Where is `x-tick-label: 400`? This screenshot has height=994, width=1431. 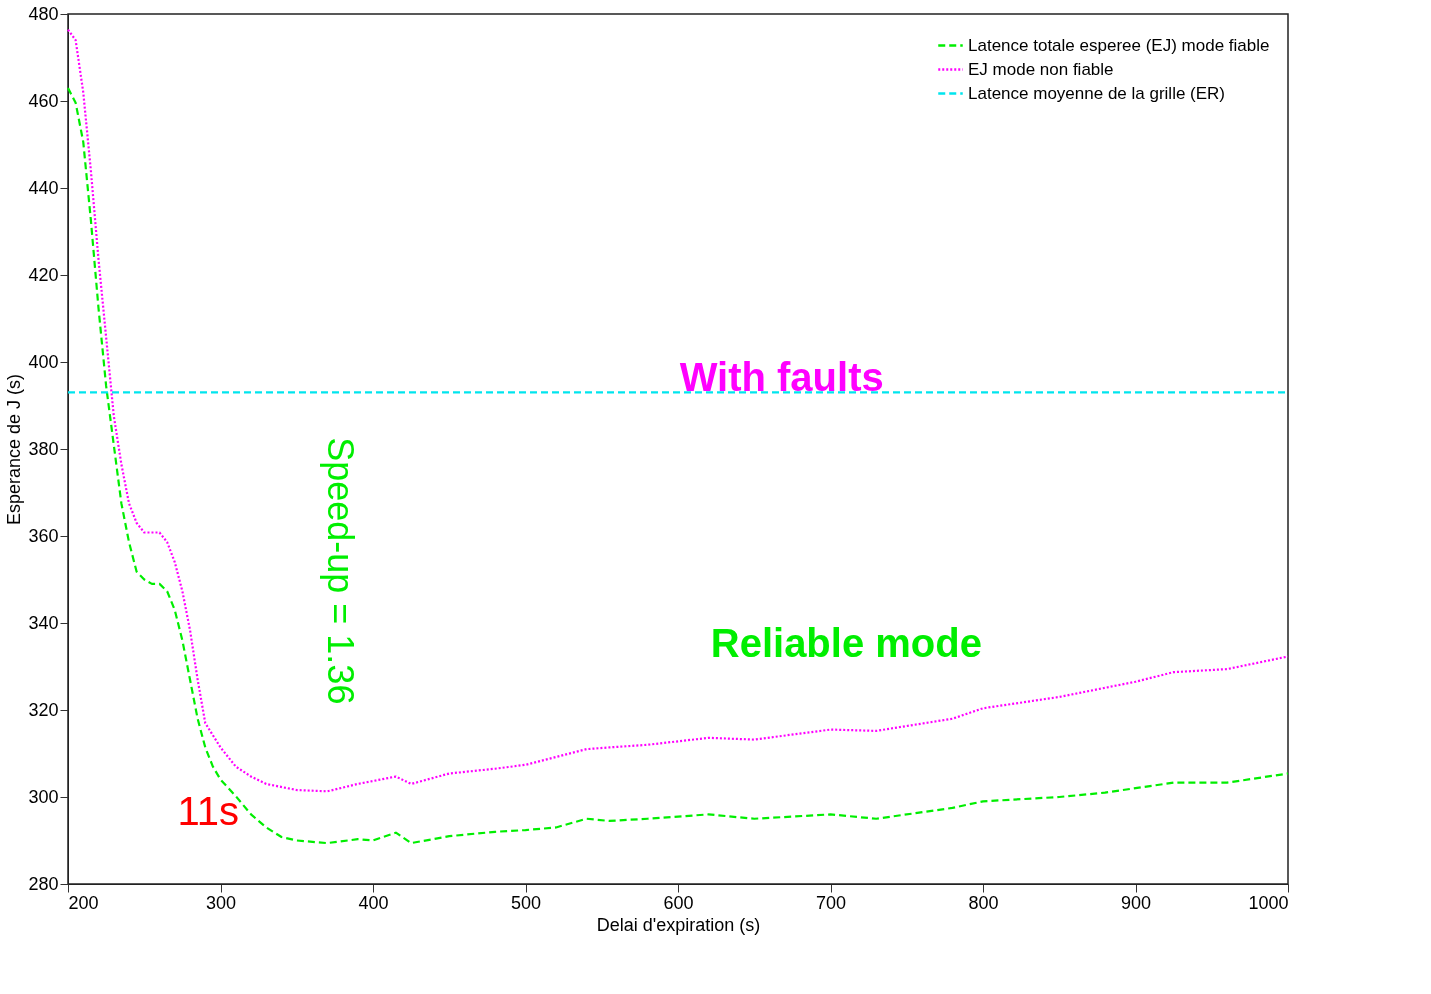 x-tick-label: 400 is located at coordinates (373, 902).